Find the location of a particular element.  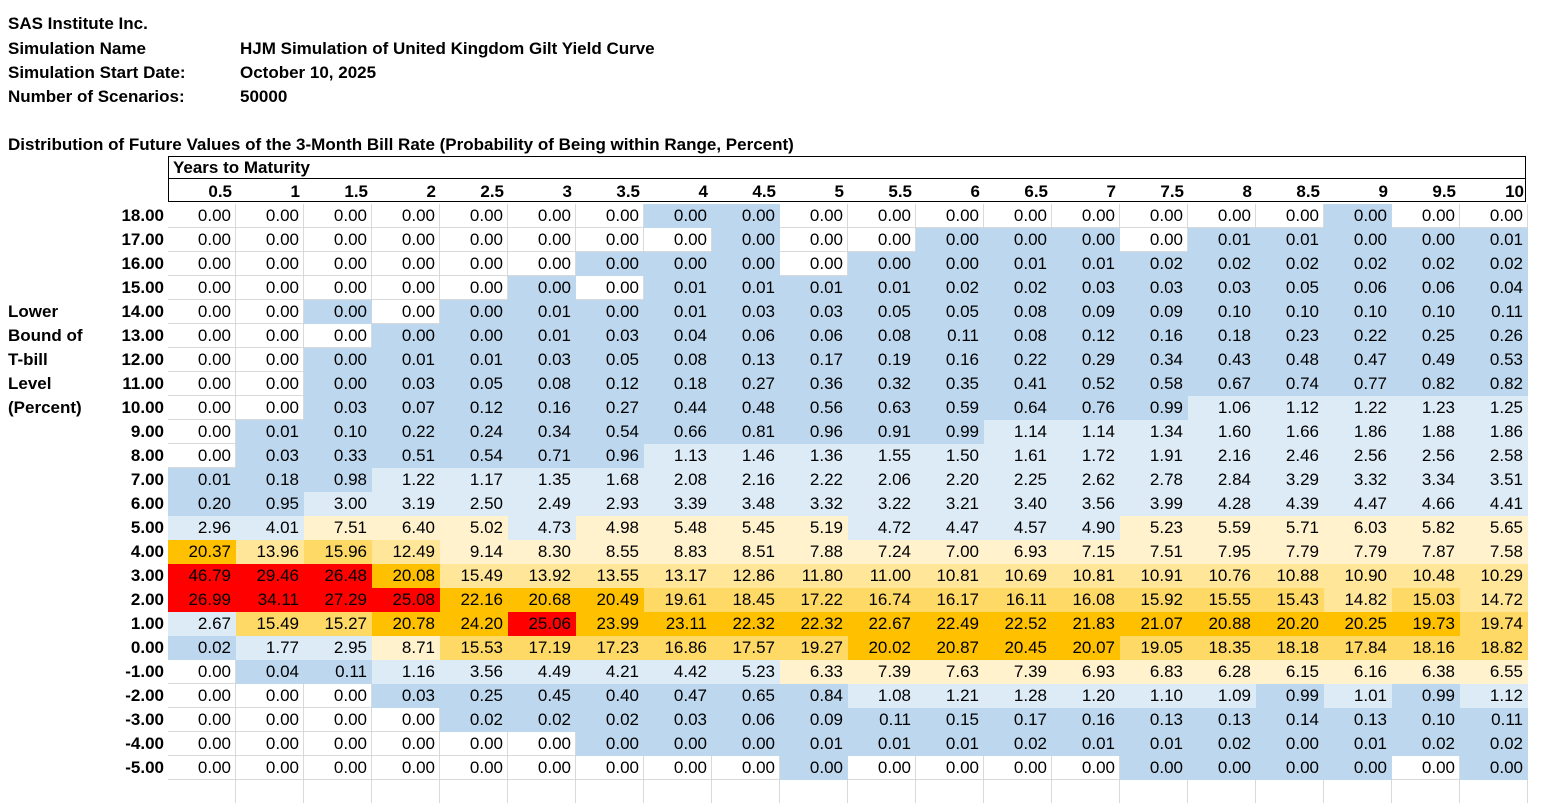

table-cell: 15.55 is located at coordinates (1222, 600).